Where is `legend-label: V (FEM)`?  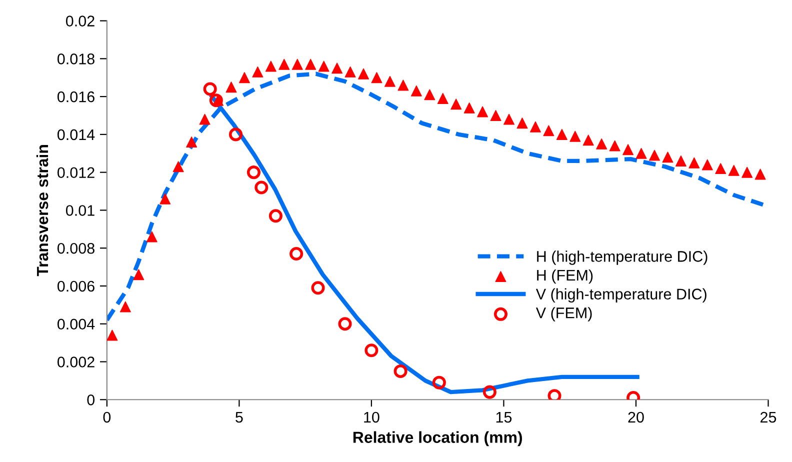
legend-label: V (FEM) is located at coordinates (564, 314).